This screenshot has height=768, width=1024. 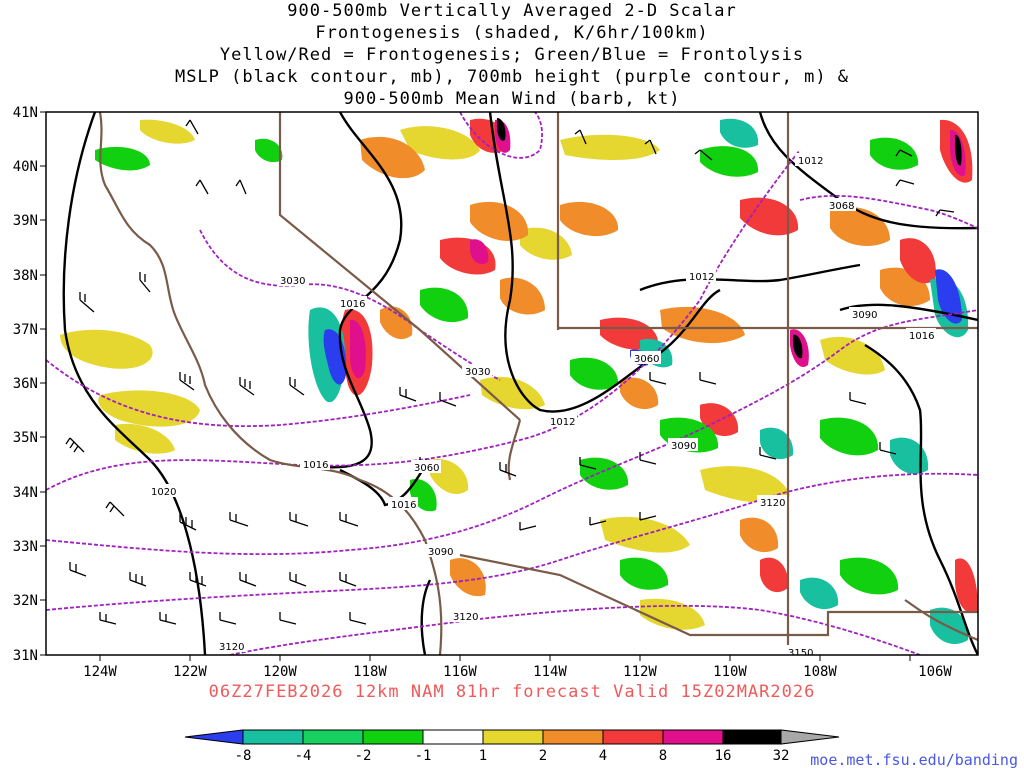 What do you see at coordinates (729, 238) in the screenshot?
I see `frontogenesis-extreme-shading` at bounding box center [729, 238].